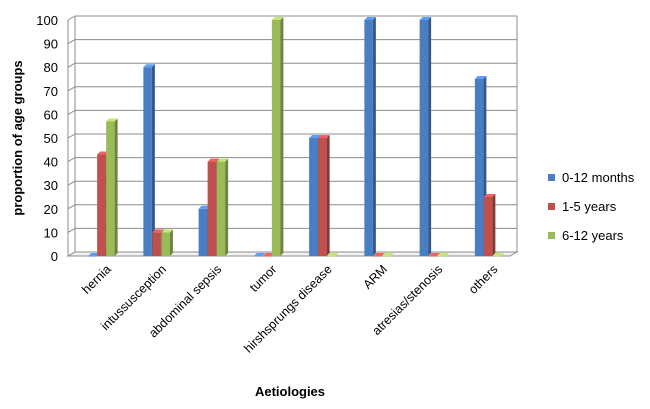  I want to click on y-axis-title: proportion of age groups, so click(17, 137).